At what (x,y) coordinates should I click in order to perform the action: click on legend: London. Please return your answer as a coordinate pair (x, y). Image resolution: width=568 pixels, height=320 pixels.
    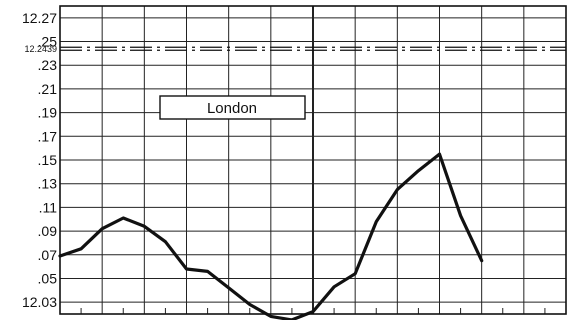
    Looking at the image, I should click on (232, 107).